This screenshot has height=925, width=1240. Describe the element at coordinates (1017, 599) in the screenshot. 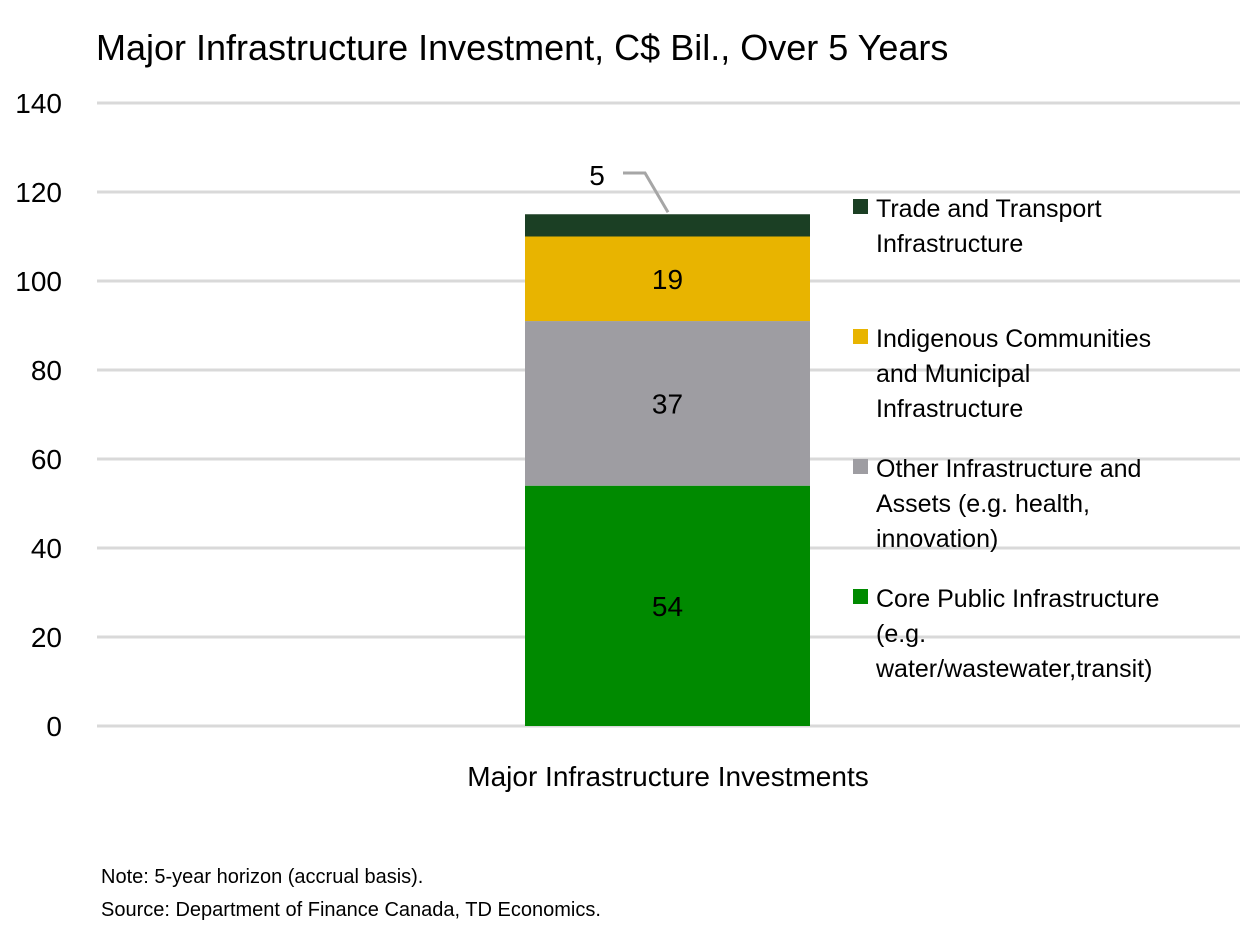

I see `legend-label: Core Public Infrastructure` at that location.